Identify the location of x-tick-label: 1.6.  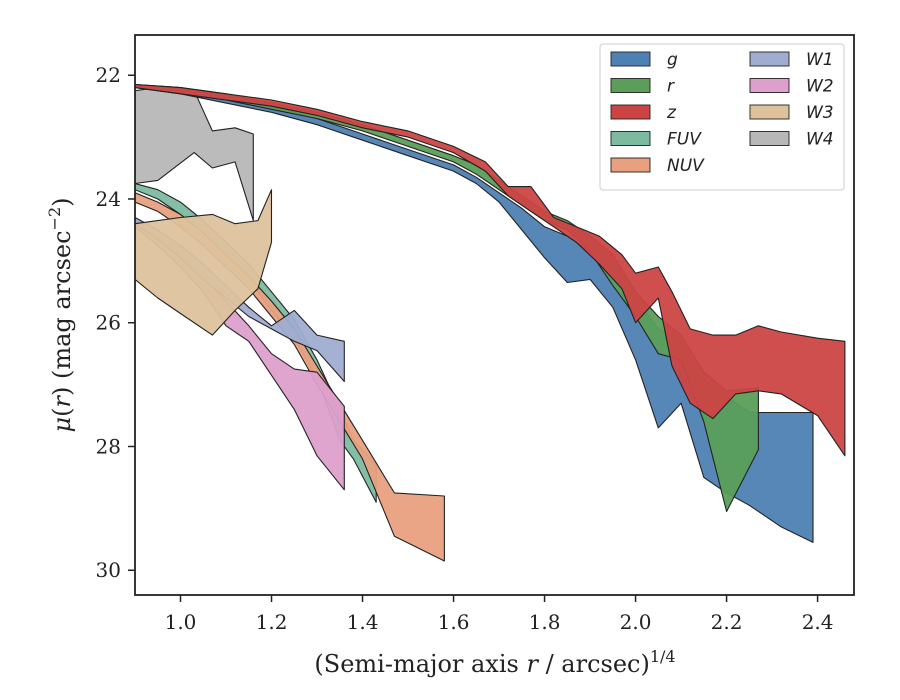
(454, 622).